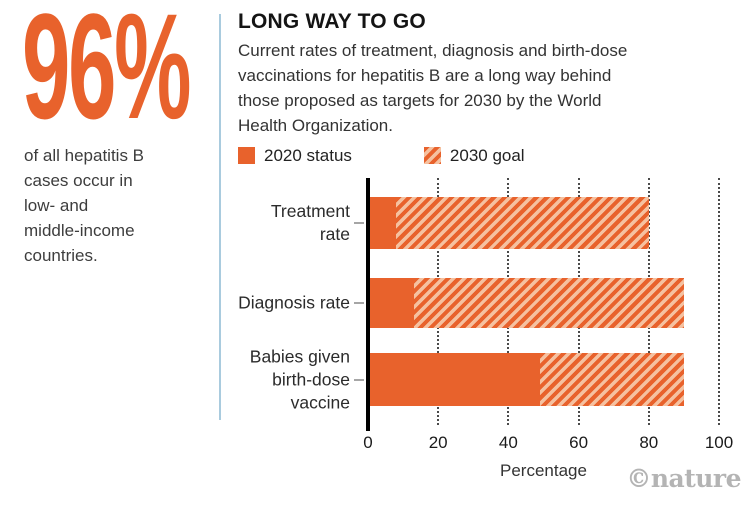  I want to click on x-tick-label: 20, so click(438, 442).